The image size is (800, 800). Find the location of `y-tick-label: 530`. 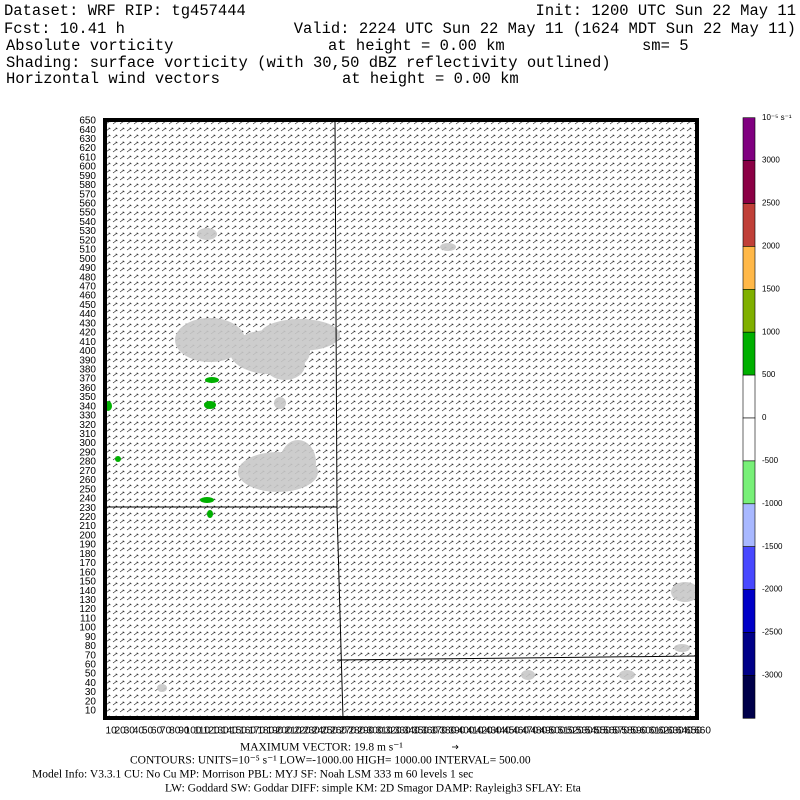

y-tick-label: 530 is located at coordinates (87, 231).